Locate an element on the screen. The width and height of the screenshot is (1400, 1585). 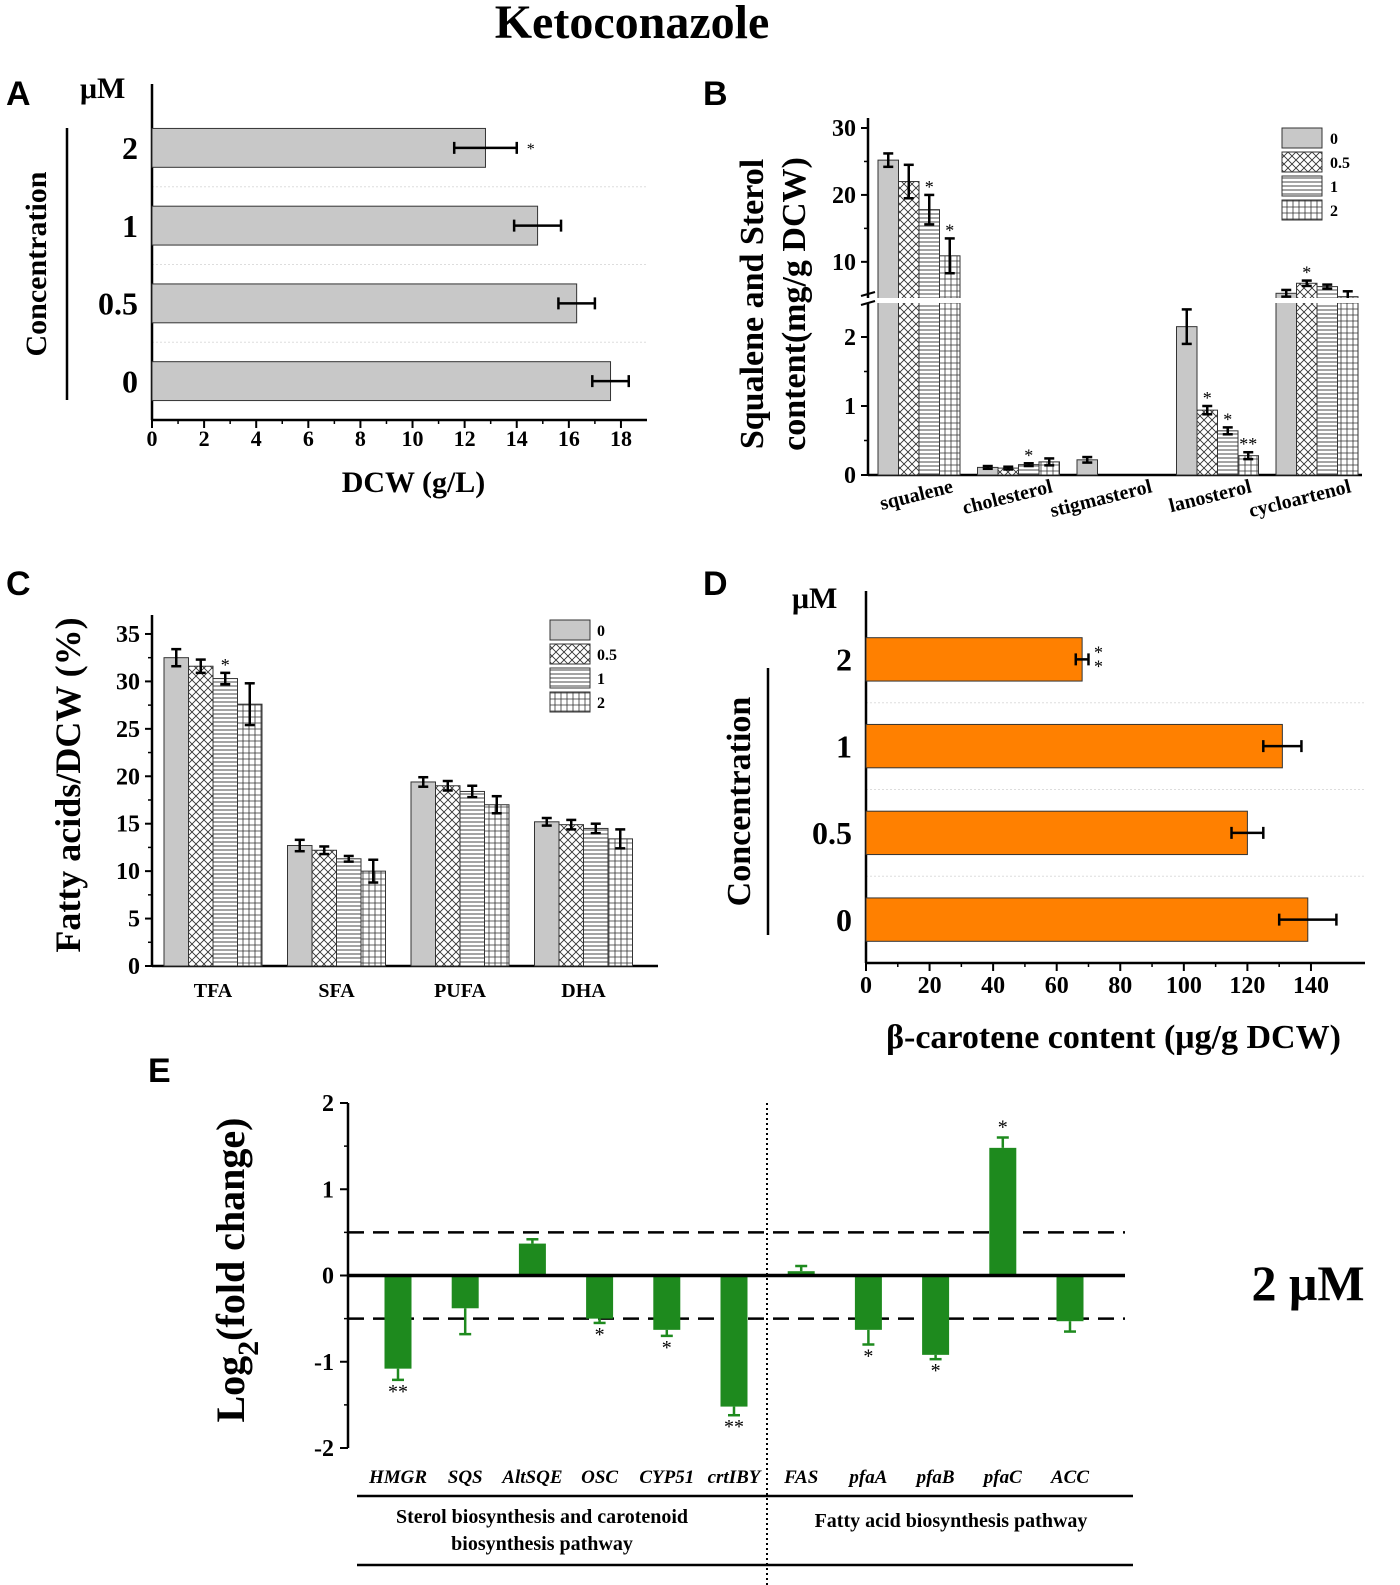
y-axis-title: content(mg/g DCW) is located at coordinates (794, 304).